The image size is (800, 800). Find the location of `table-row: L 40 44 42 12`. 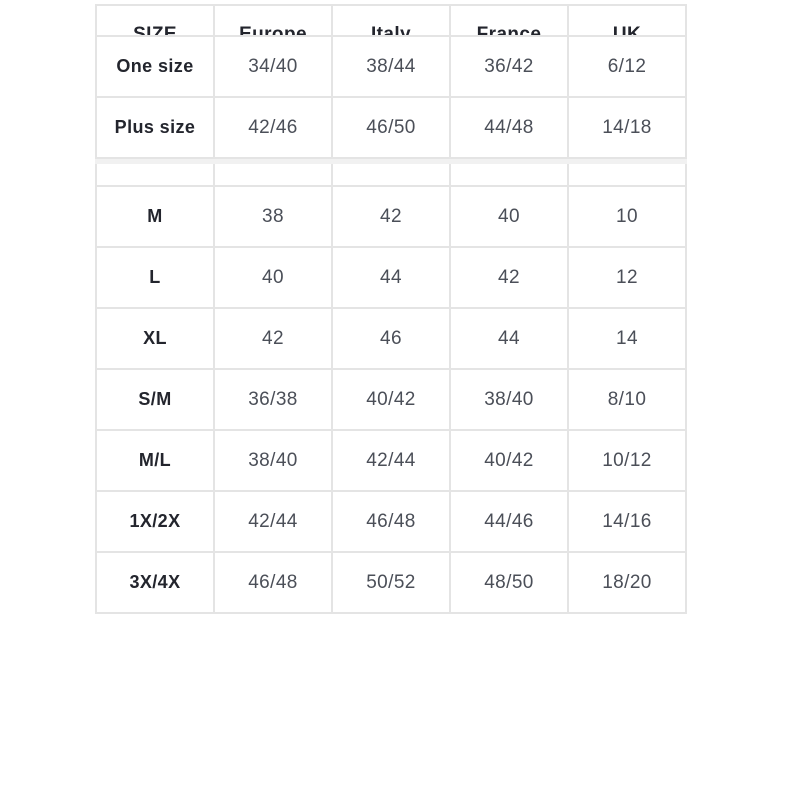

table-row: L 40 44 42 12 is located at coordinates (391, 277).